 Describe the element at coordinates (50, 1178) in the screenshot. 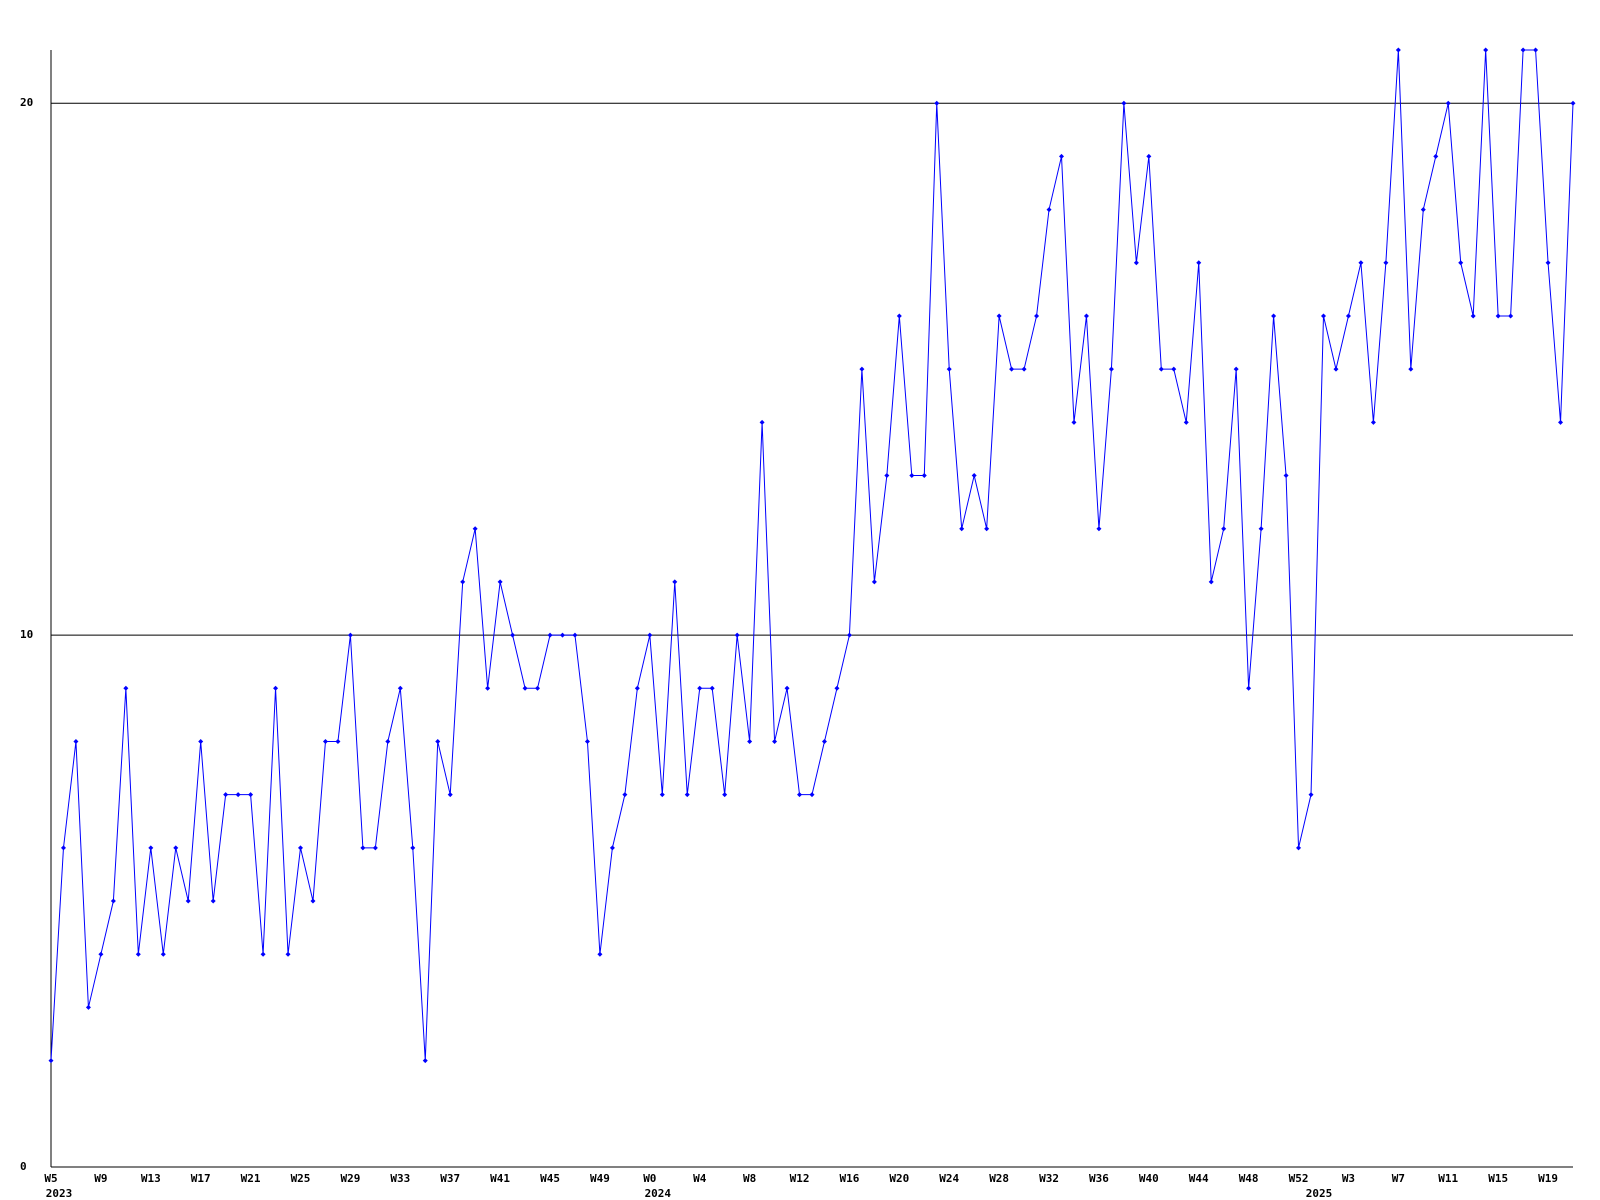

I see `x-tick-label: W5` at that location.